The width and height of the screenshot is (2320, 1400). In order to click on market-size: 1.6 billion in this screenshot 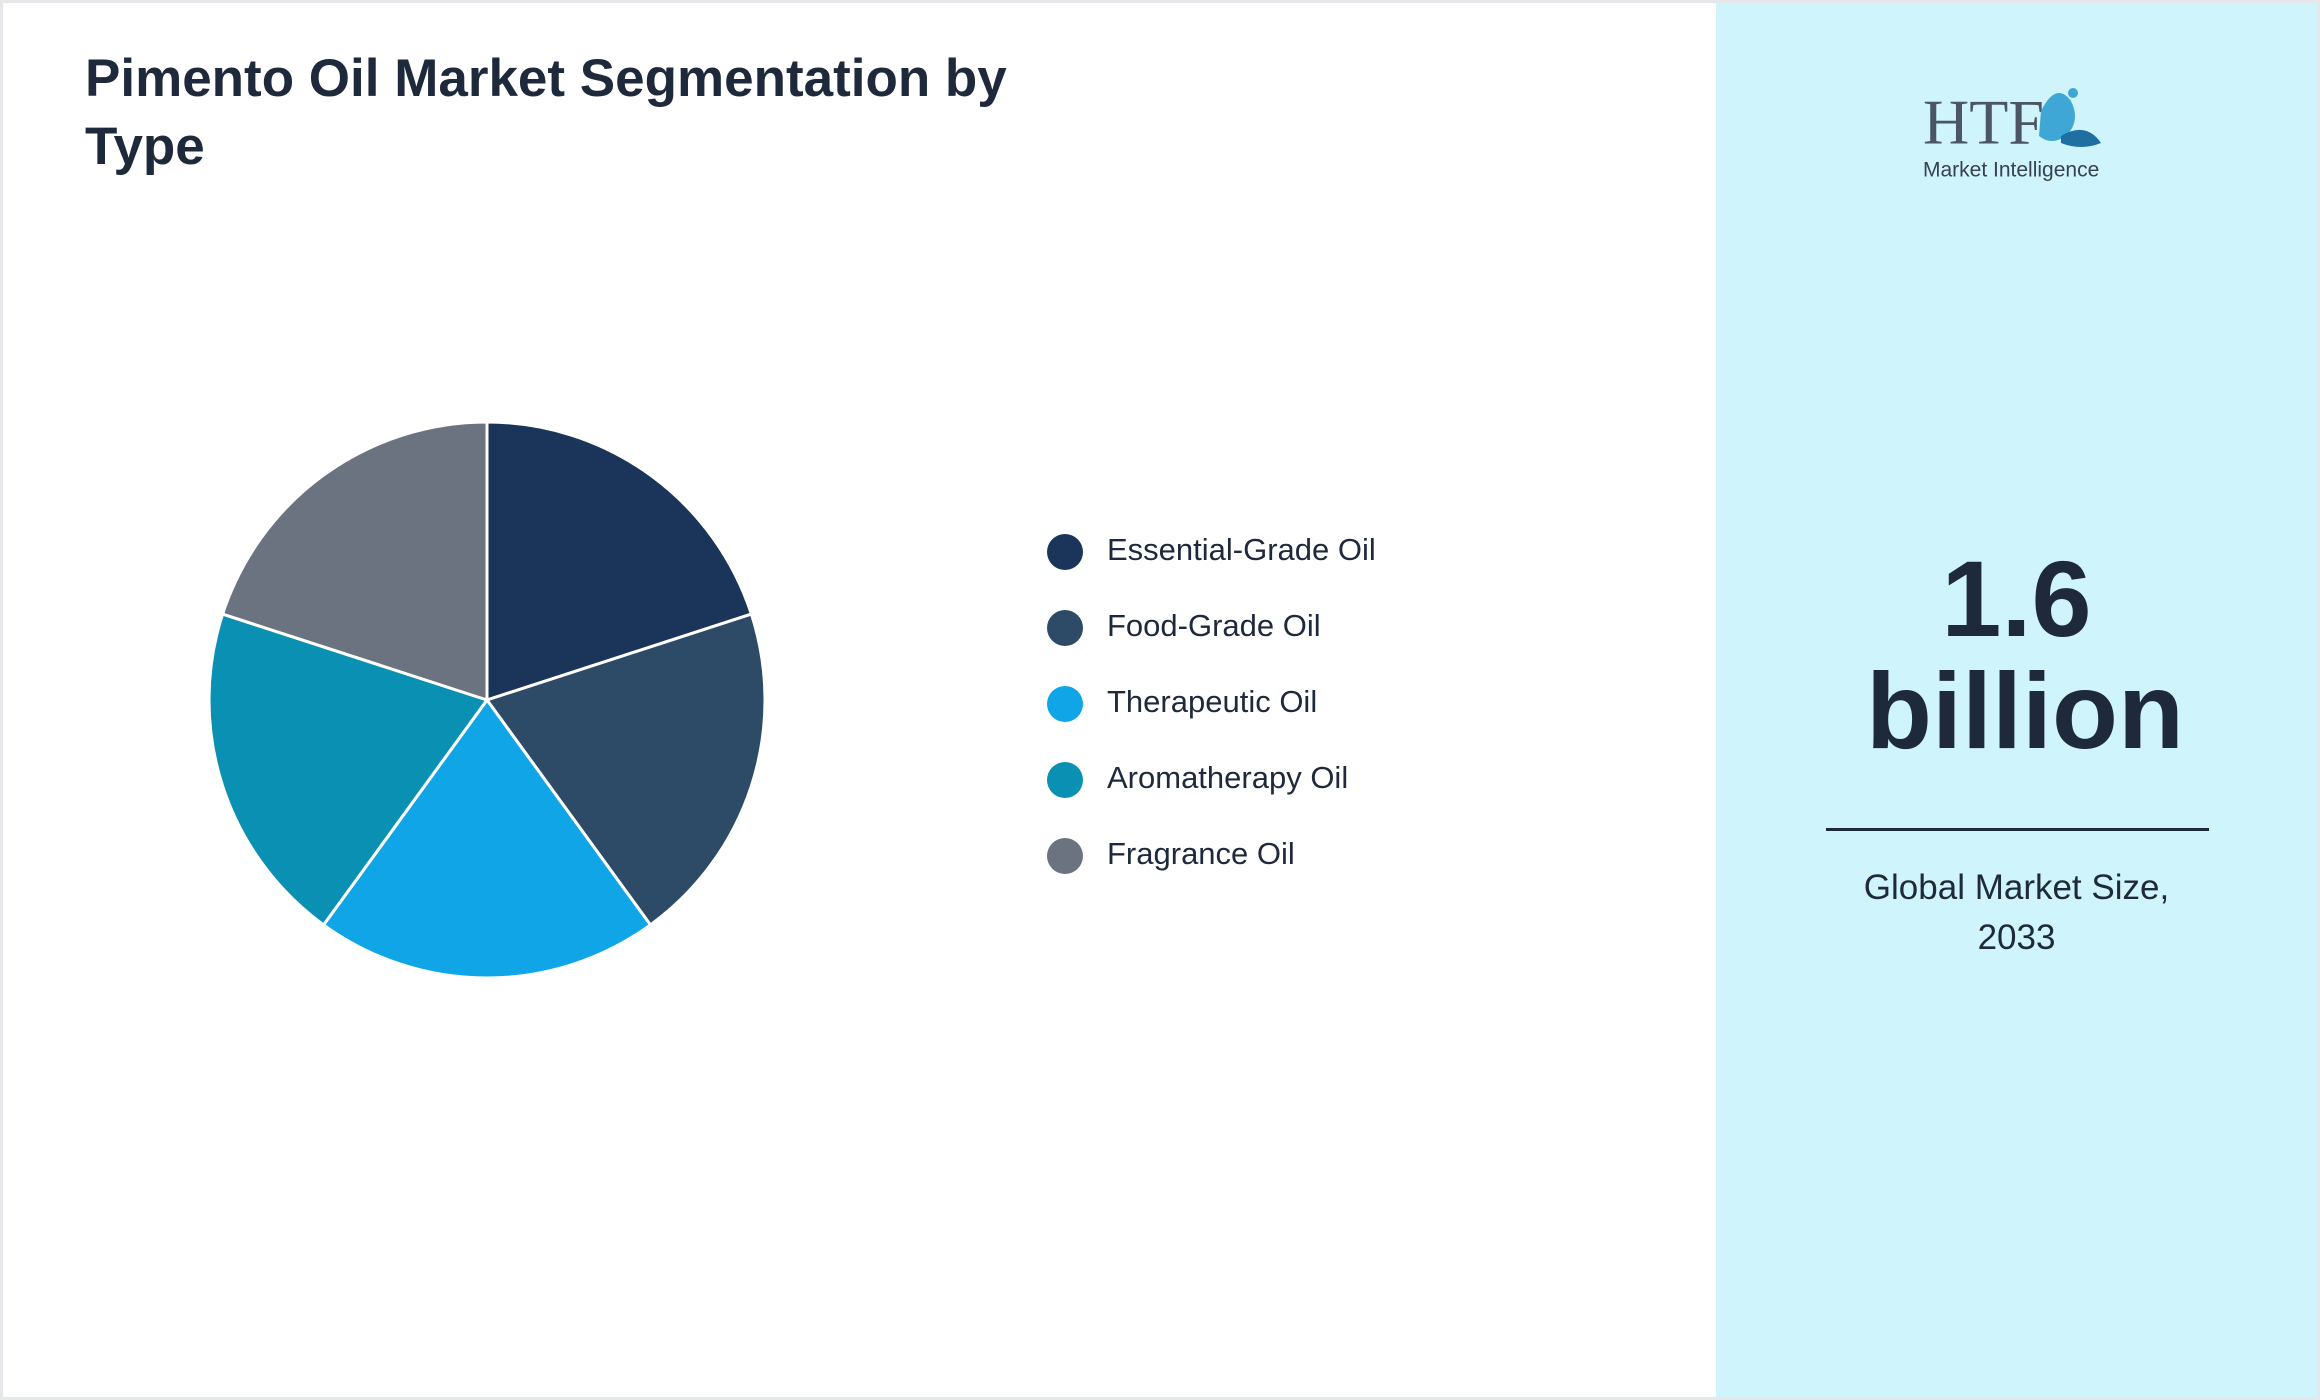, I will do `click(2025, 654)`.